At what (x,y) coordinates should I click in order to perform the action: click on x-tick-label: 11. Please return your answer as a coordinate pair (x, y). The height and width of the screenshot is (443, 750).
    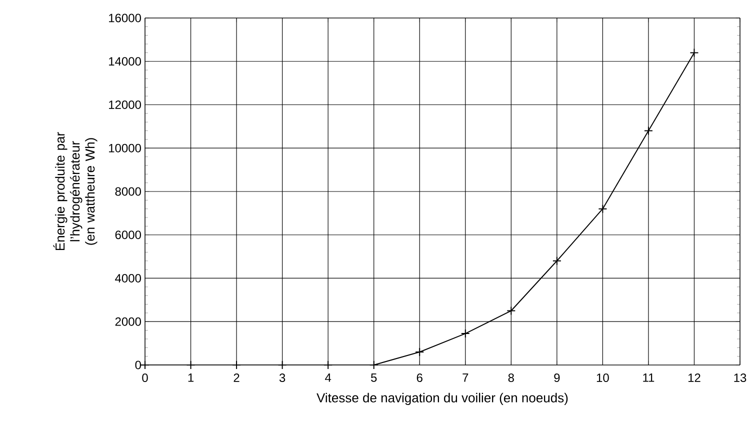
    Looking at the image, I should click on (648, 378).